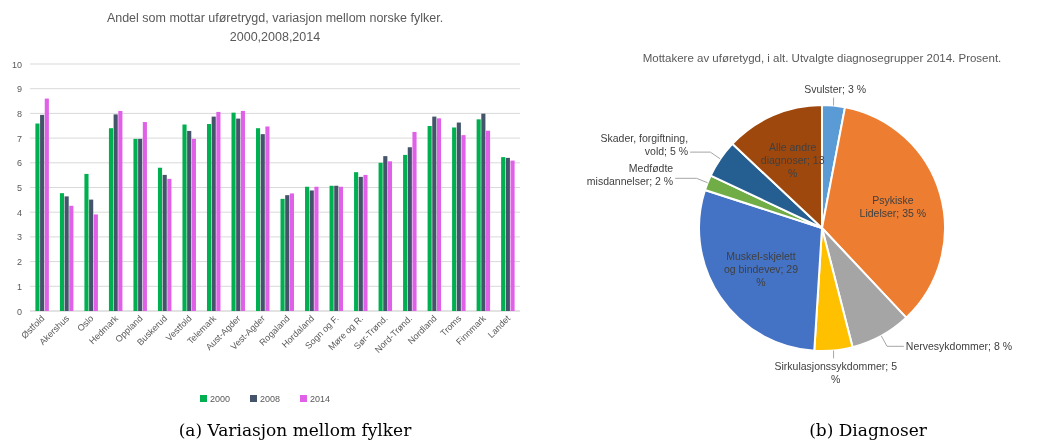  What do you see at coordinates (19, 262) in the screenshot?
I see `y-tick-label: 2` at bounding box center [19, 262].